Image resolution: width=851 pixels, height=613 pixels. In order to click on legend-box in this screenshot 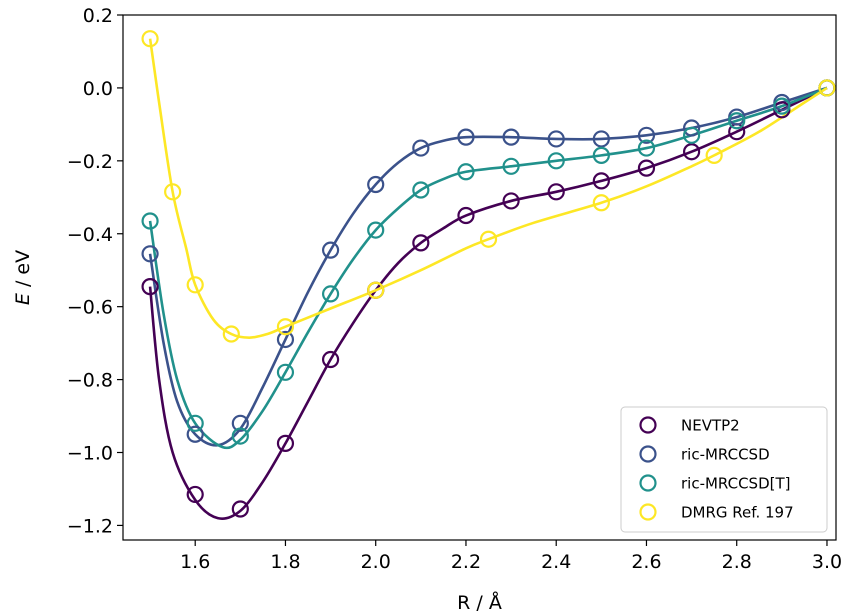, I will do `click(724, 469)`.